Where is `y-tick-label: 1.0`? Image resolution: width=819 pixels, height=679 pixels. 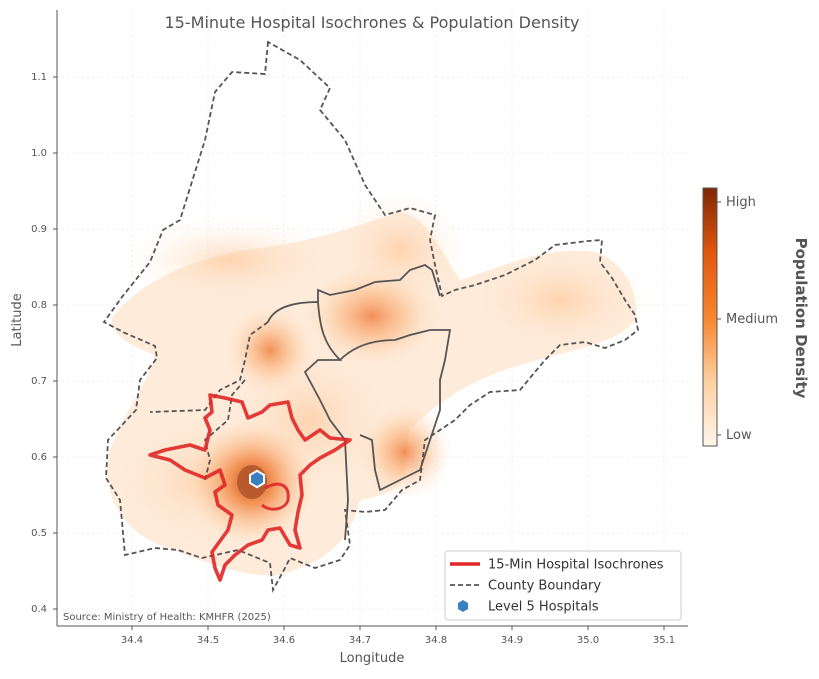 y-tick-label: 1.0 is located at coordinates (39, 153).